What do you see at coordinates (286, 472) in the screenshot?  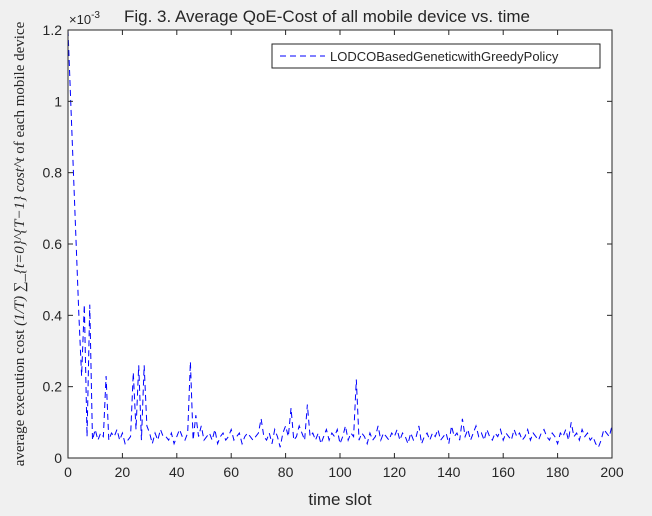 I see `x-tick-label: 80` at bounding box center [286, 472].